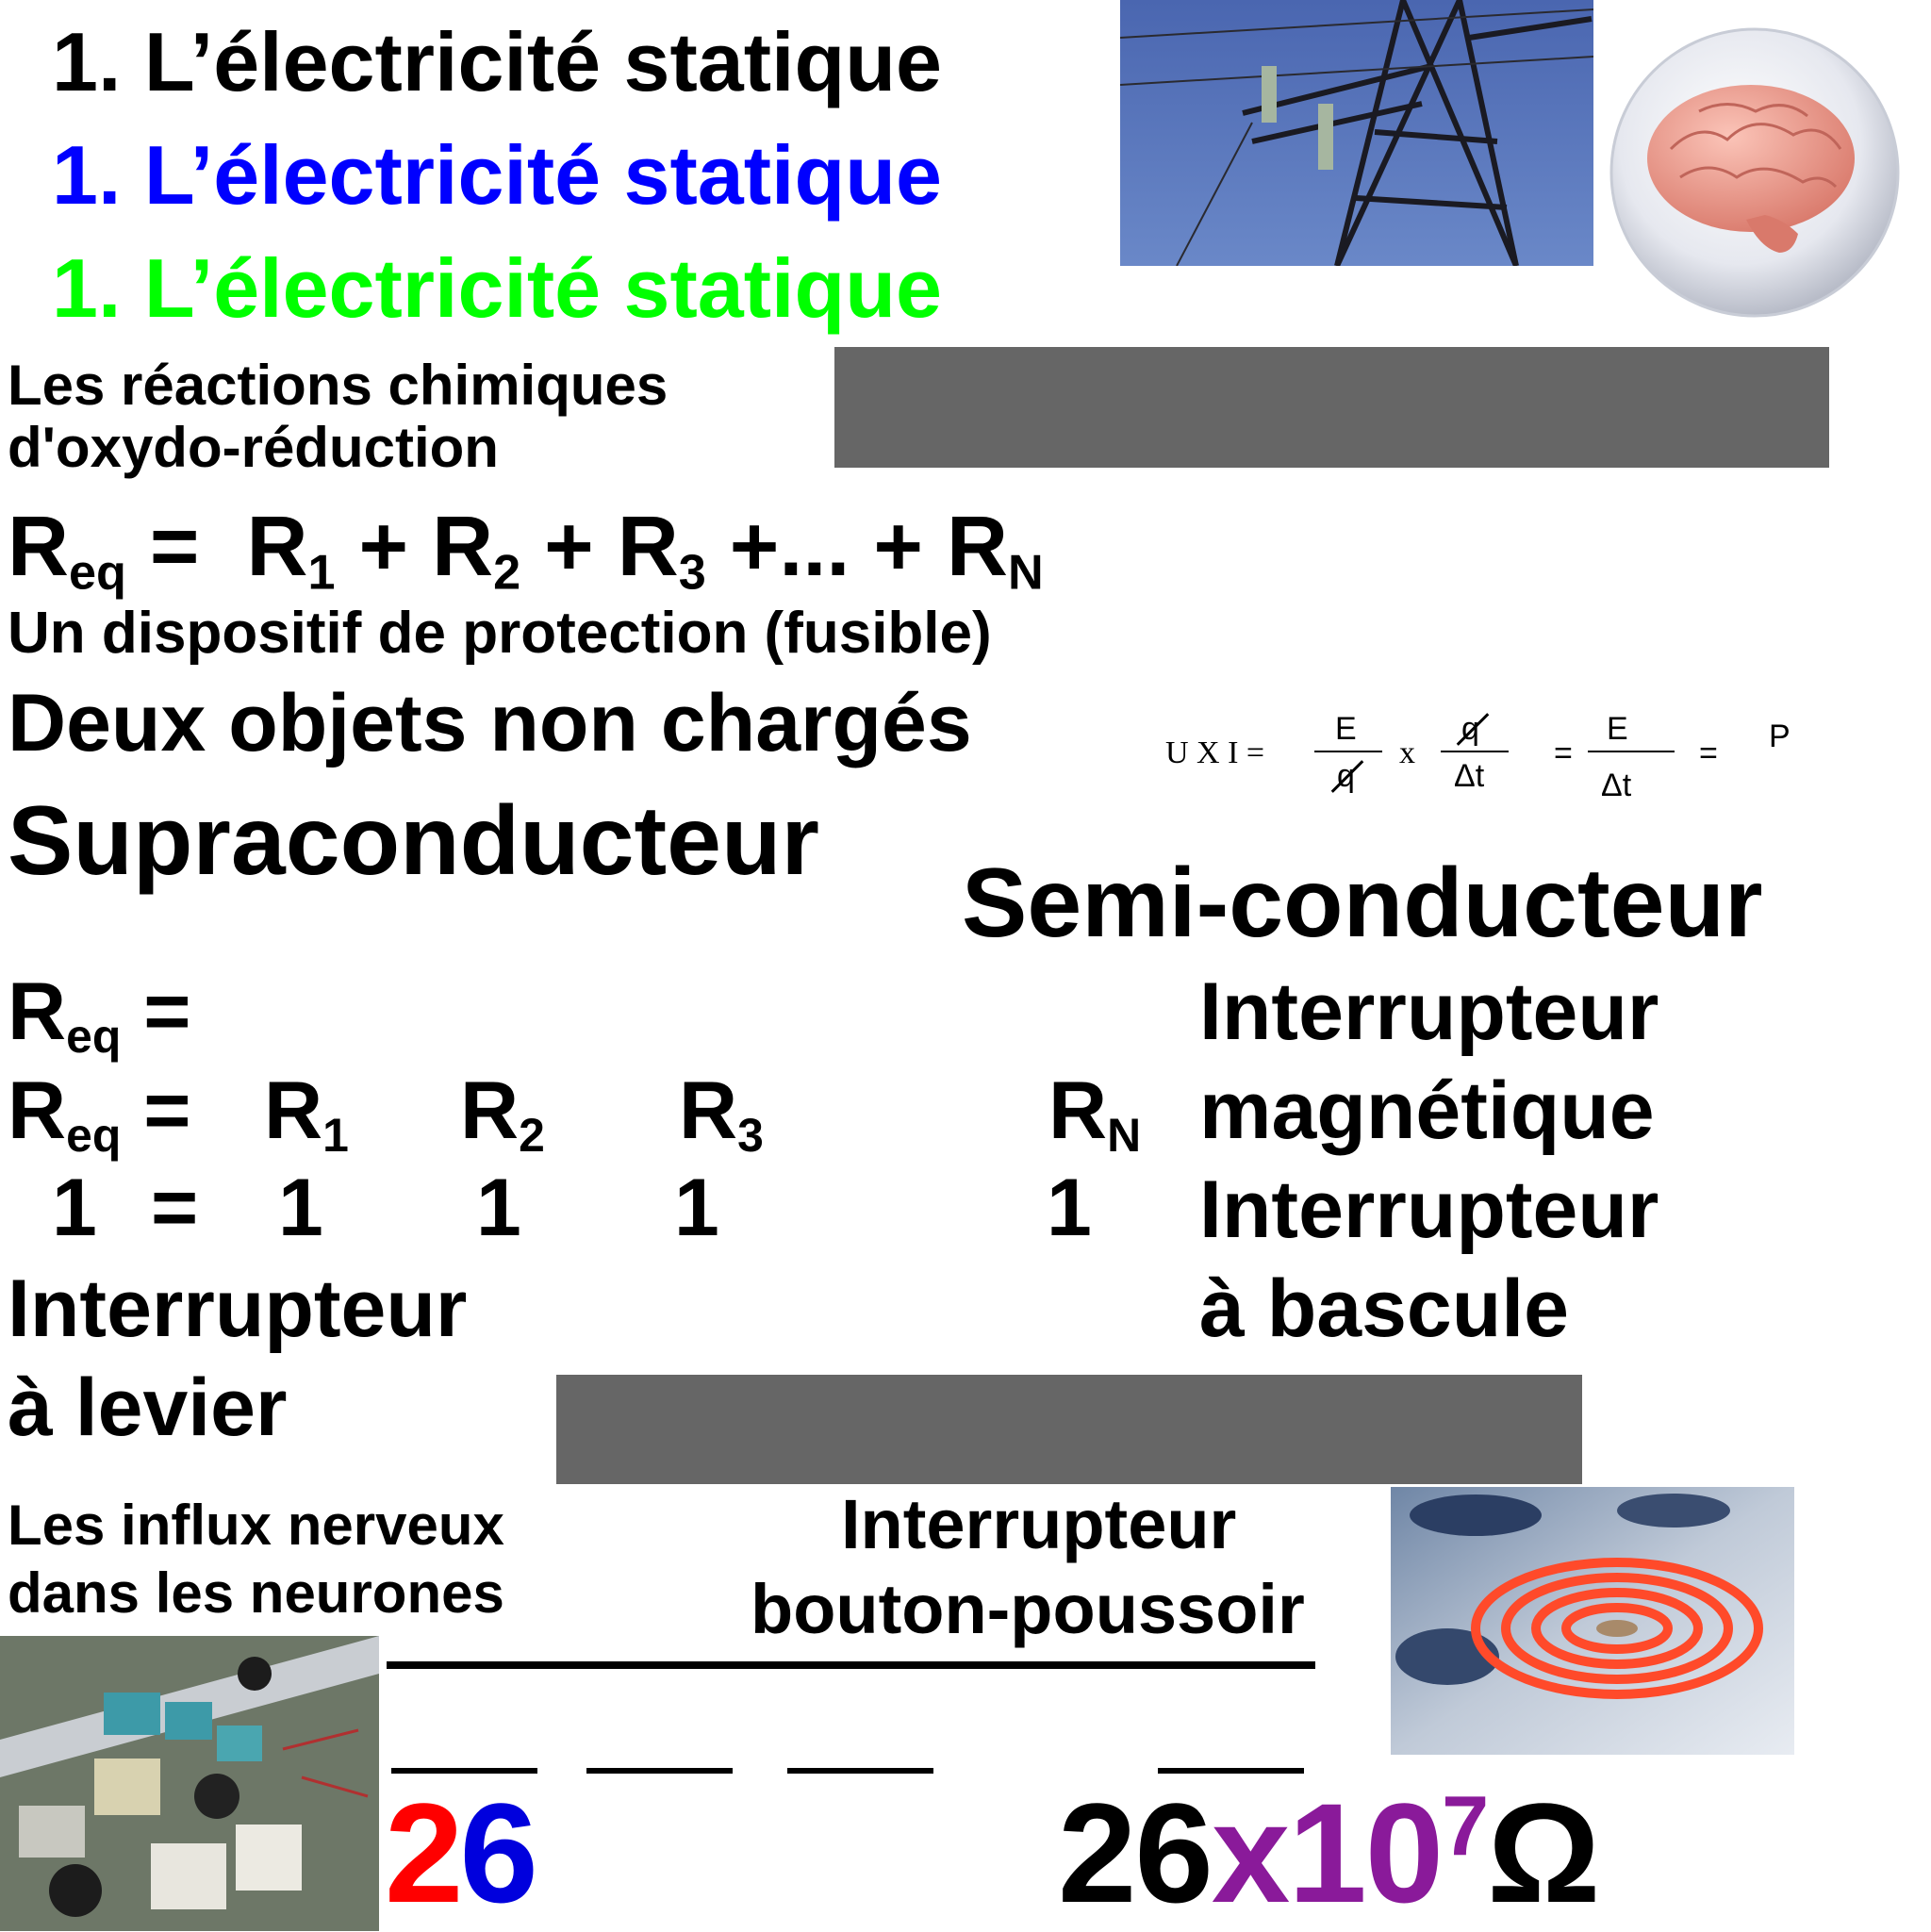 This screenshot has height=1932, width=1931. Describe the element at coordinates (1362, 903) in the screenshot. I see `semiconductor-text: Semi-conducteur` at that location.